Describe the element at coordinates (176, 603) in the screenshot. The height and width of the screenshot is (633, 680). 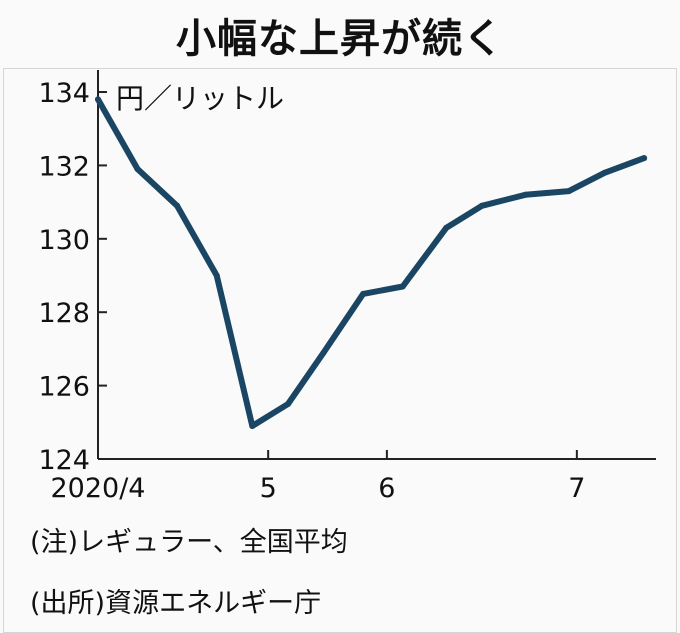
I see `footnote-source: (出所)資源エネルギー庁` at that location.